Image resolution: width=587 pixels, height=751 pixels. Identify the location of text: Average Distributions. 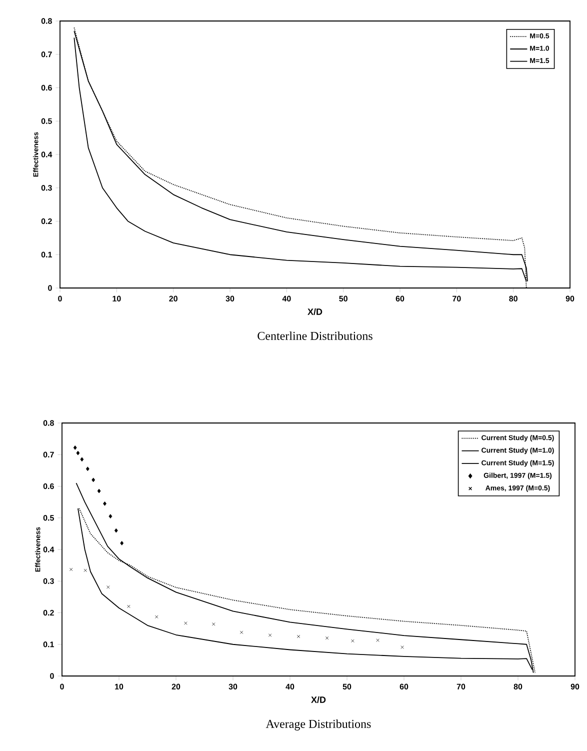
(318, 725).